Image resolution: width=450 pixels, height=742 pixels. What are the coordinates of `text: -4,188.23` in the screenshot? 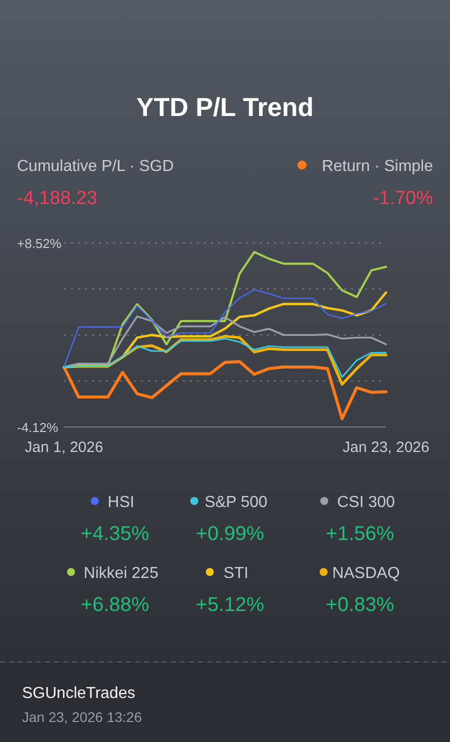 It's located at (57, 198).